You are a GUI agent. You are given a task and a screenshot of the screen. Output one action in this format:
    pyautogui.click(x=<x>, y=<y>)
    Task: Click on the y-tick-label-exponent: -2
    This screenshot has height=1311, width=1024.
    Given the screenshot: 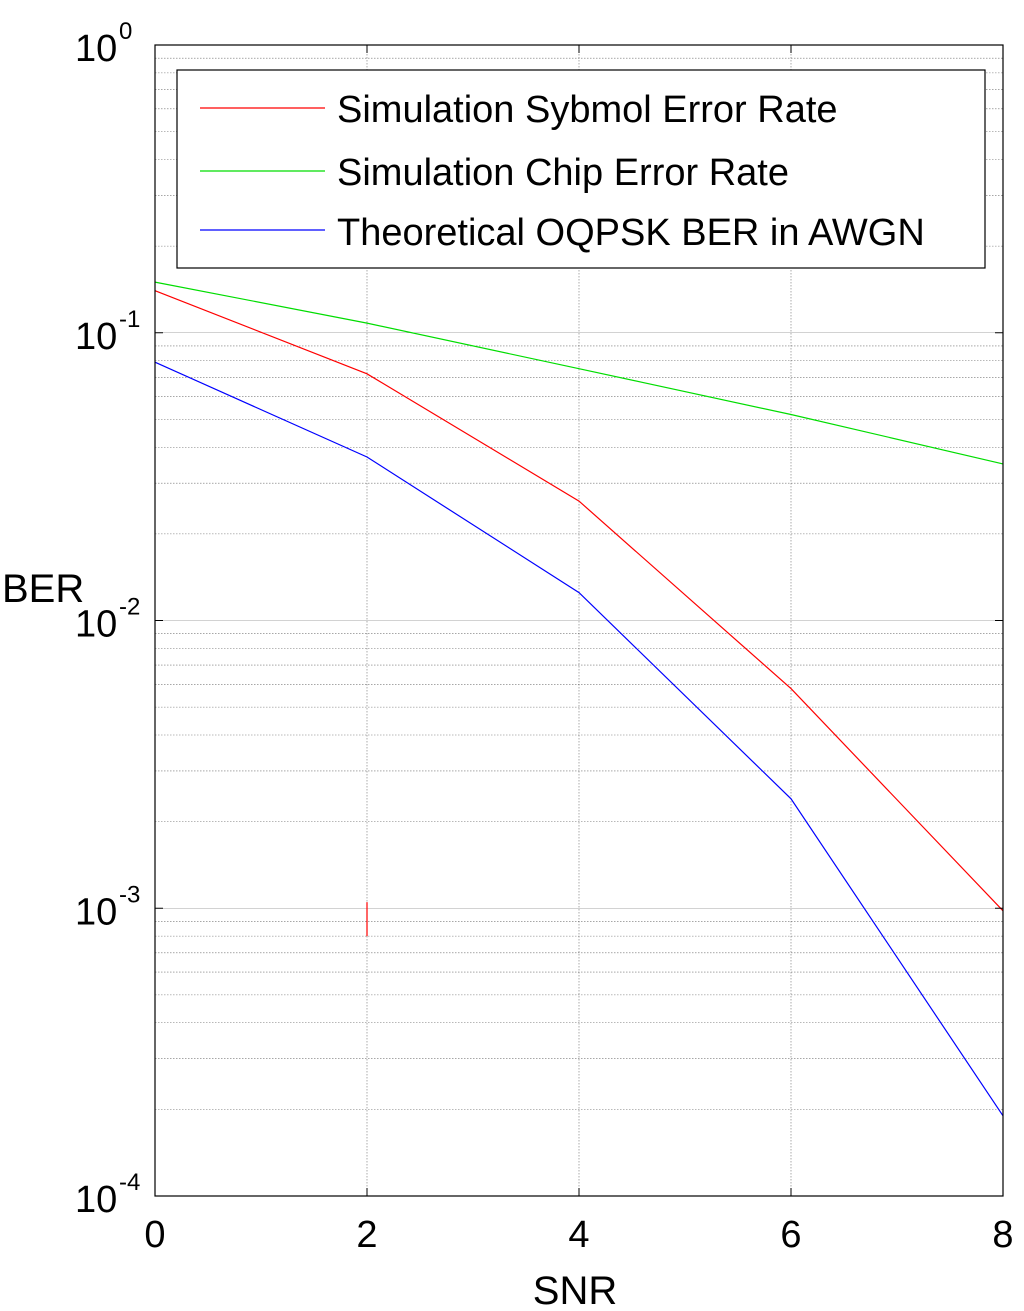 What is the action you would take?
    pyautogui.click(x=129, y=607)
    